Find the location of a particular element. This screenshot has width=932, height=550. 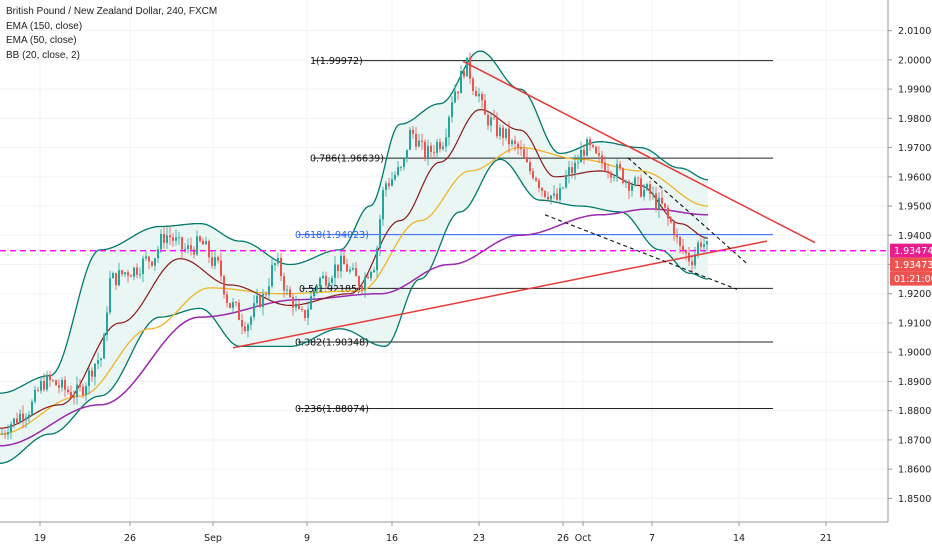

legend-bb: BB (20, close, 2) is located at coordinates (43, 55).